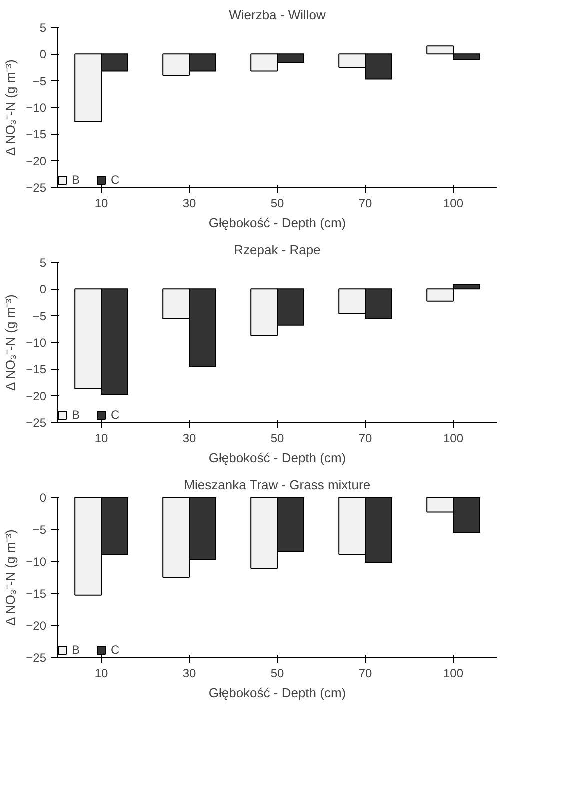 The width and height of the screenshot is (561, 787). What do you see at coordinates (278, 15) in the screenshot?
I see `chart-title: Wierzba - Willow` at bounding box center [278, 15].